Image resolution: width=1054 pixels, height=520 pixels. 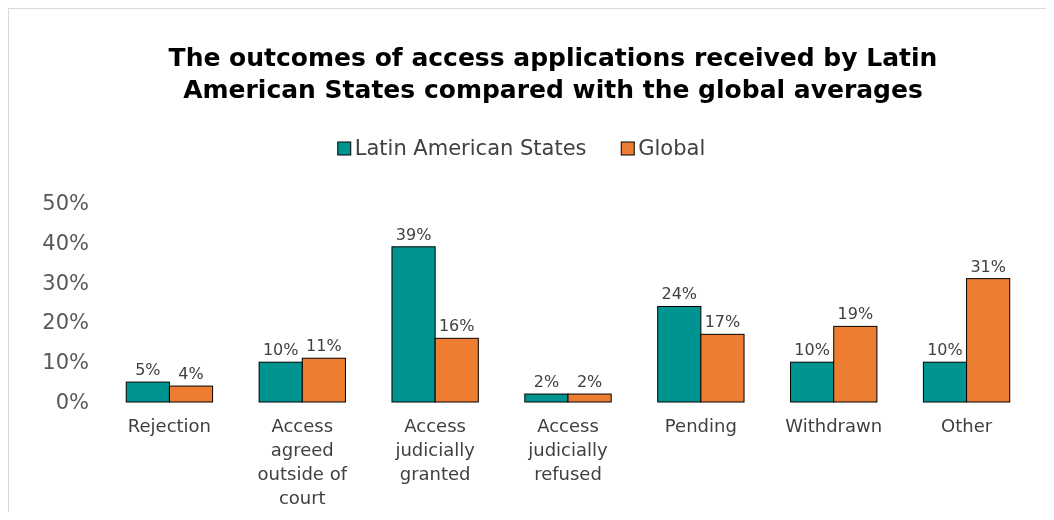 What do you see at coordinates (413, 234) in the screenshot?
I see `data-label: 39%` at bounding box center [413, 234].